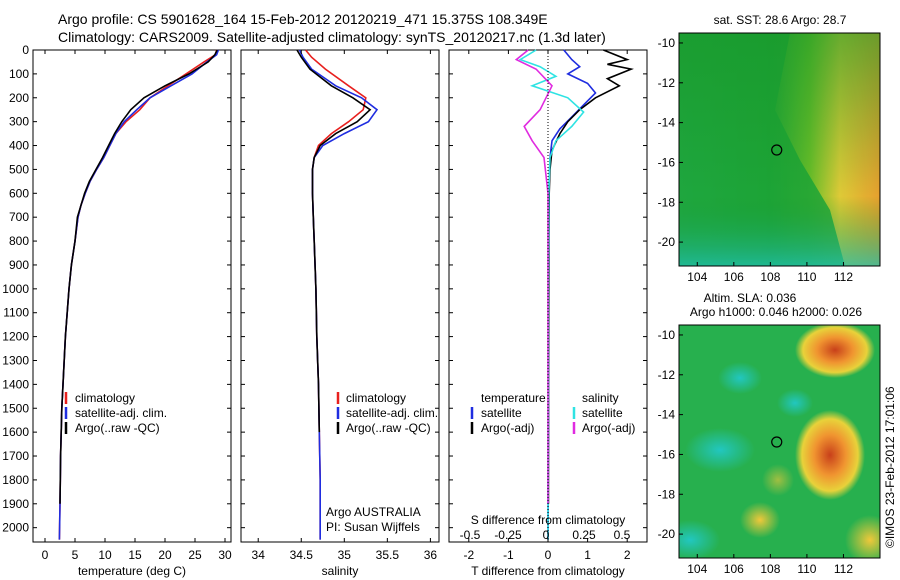  What do you see at coordinates (548, 520) in the screenshot?
I see `s-difference-label: S difference from climatology` at bounding box center [548, 520].